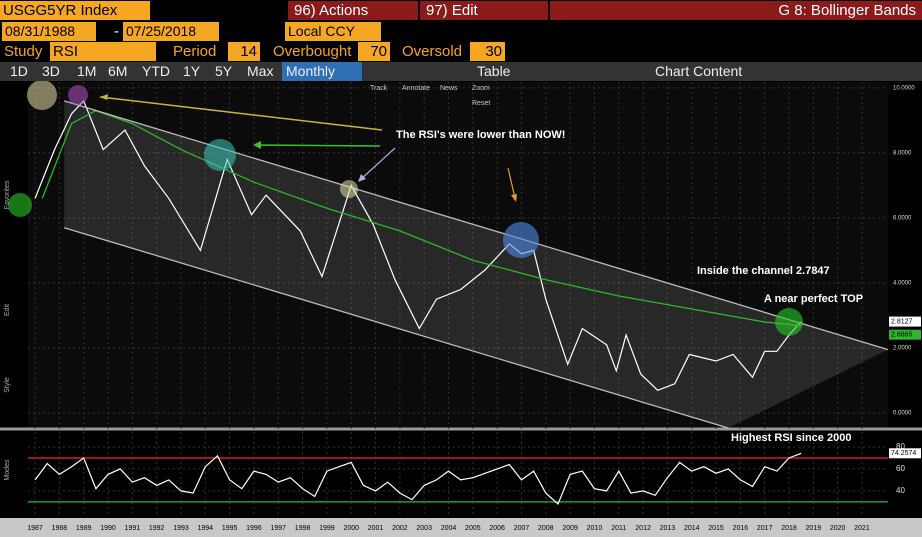 Image resolution: width=922 pixels, height=537 pixels. What do you see at coordinates (902, 284) in the screenshot?
I see `y-tick-label: 4.0000` at bounding box center [902, 284].